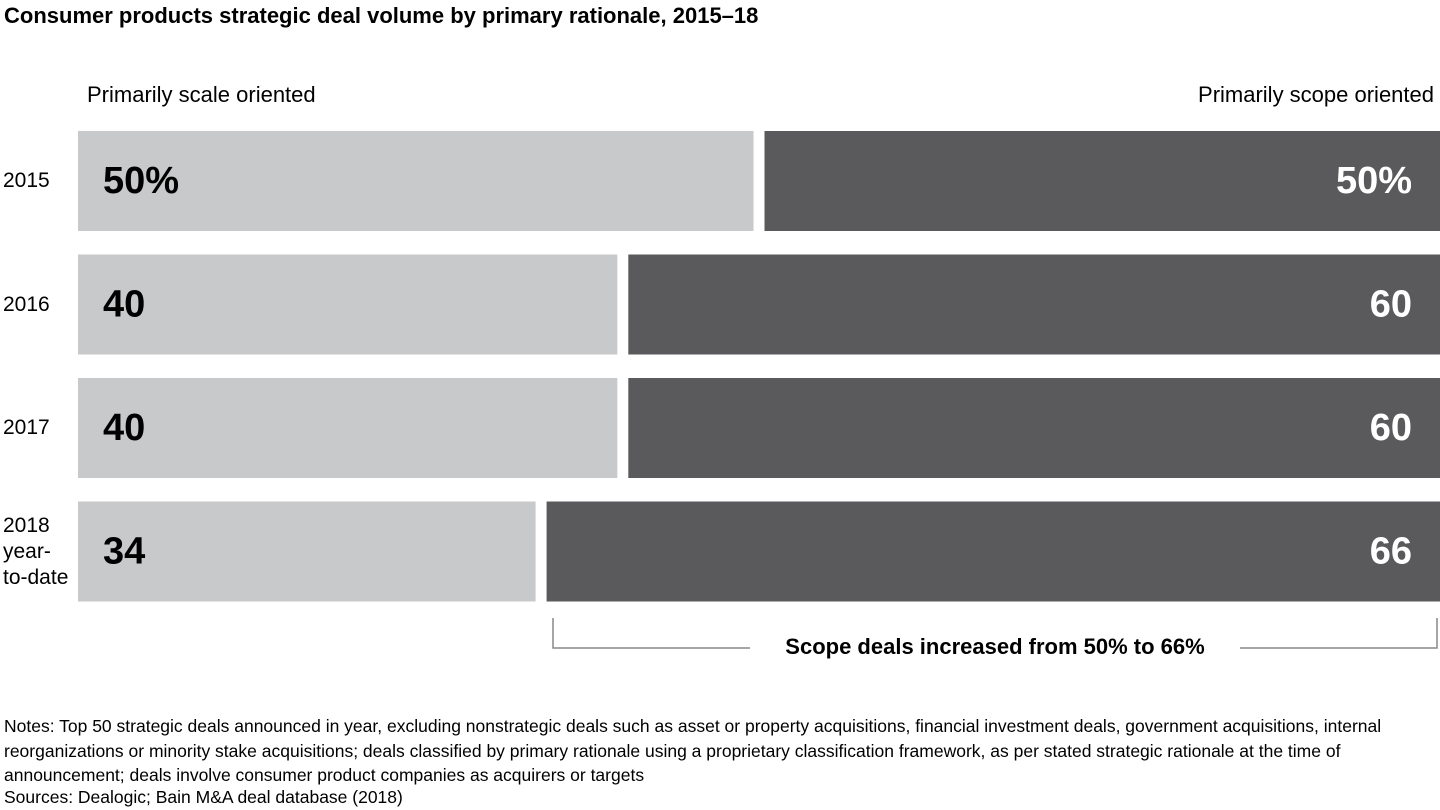 This screenshot has width=1440, height=810. Describe the element at coordinates (124, 552) in the screenshot. I see `value-label: 34` at that location.